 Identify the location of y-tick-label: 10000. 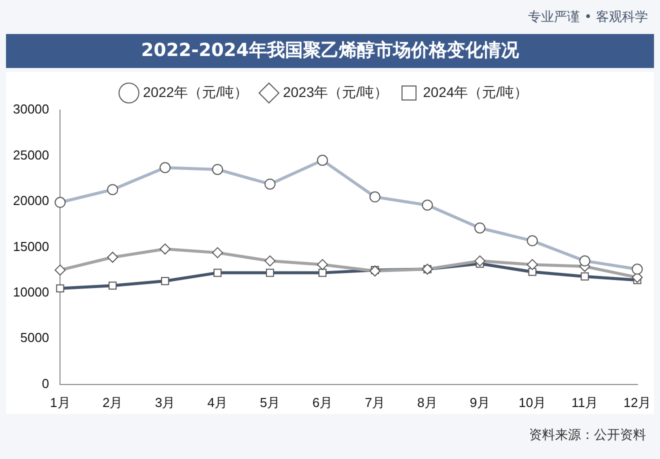
(31, 292).